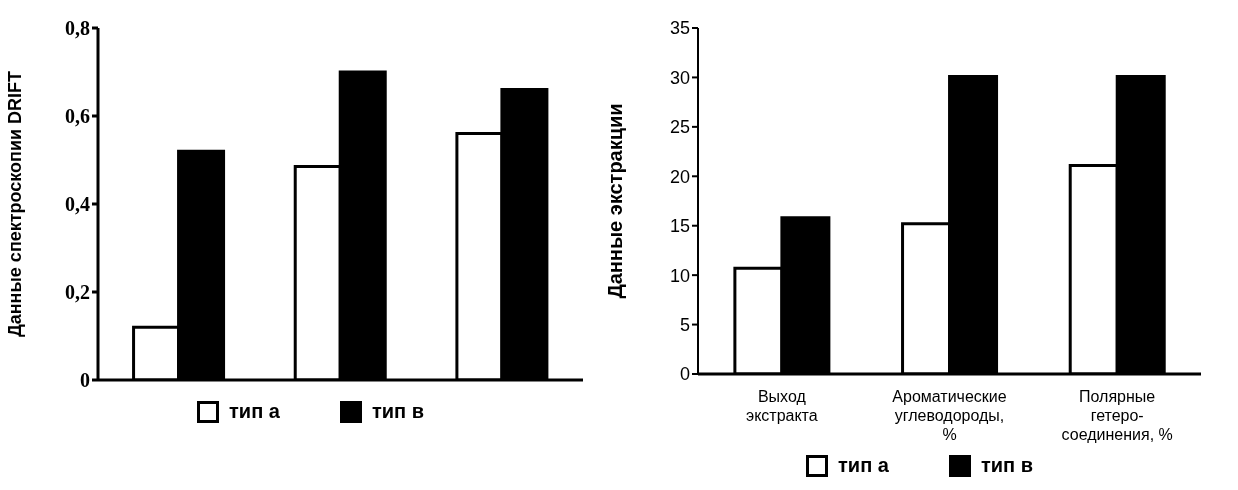 This screenshot has width=1238, height=490. I want to click on y-axis-title: Данные спектроскопии DRIFT, so click(15, 204).